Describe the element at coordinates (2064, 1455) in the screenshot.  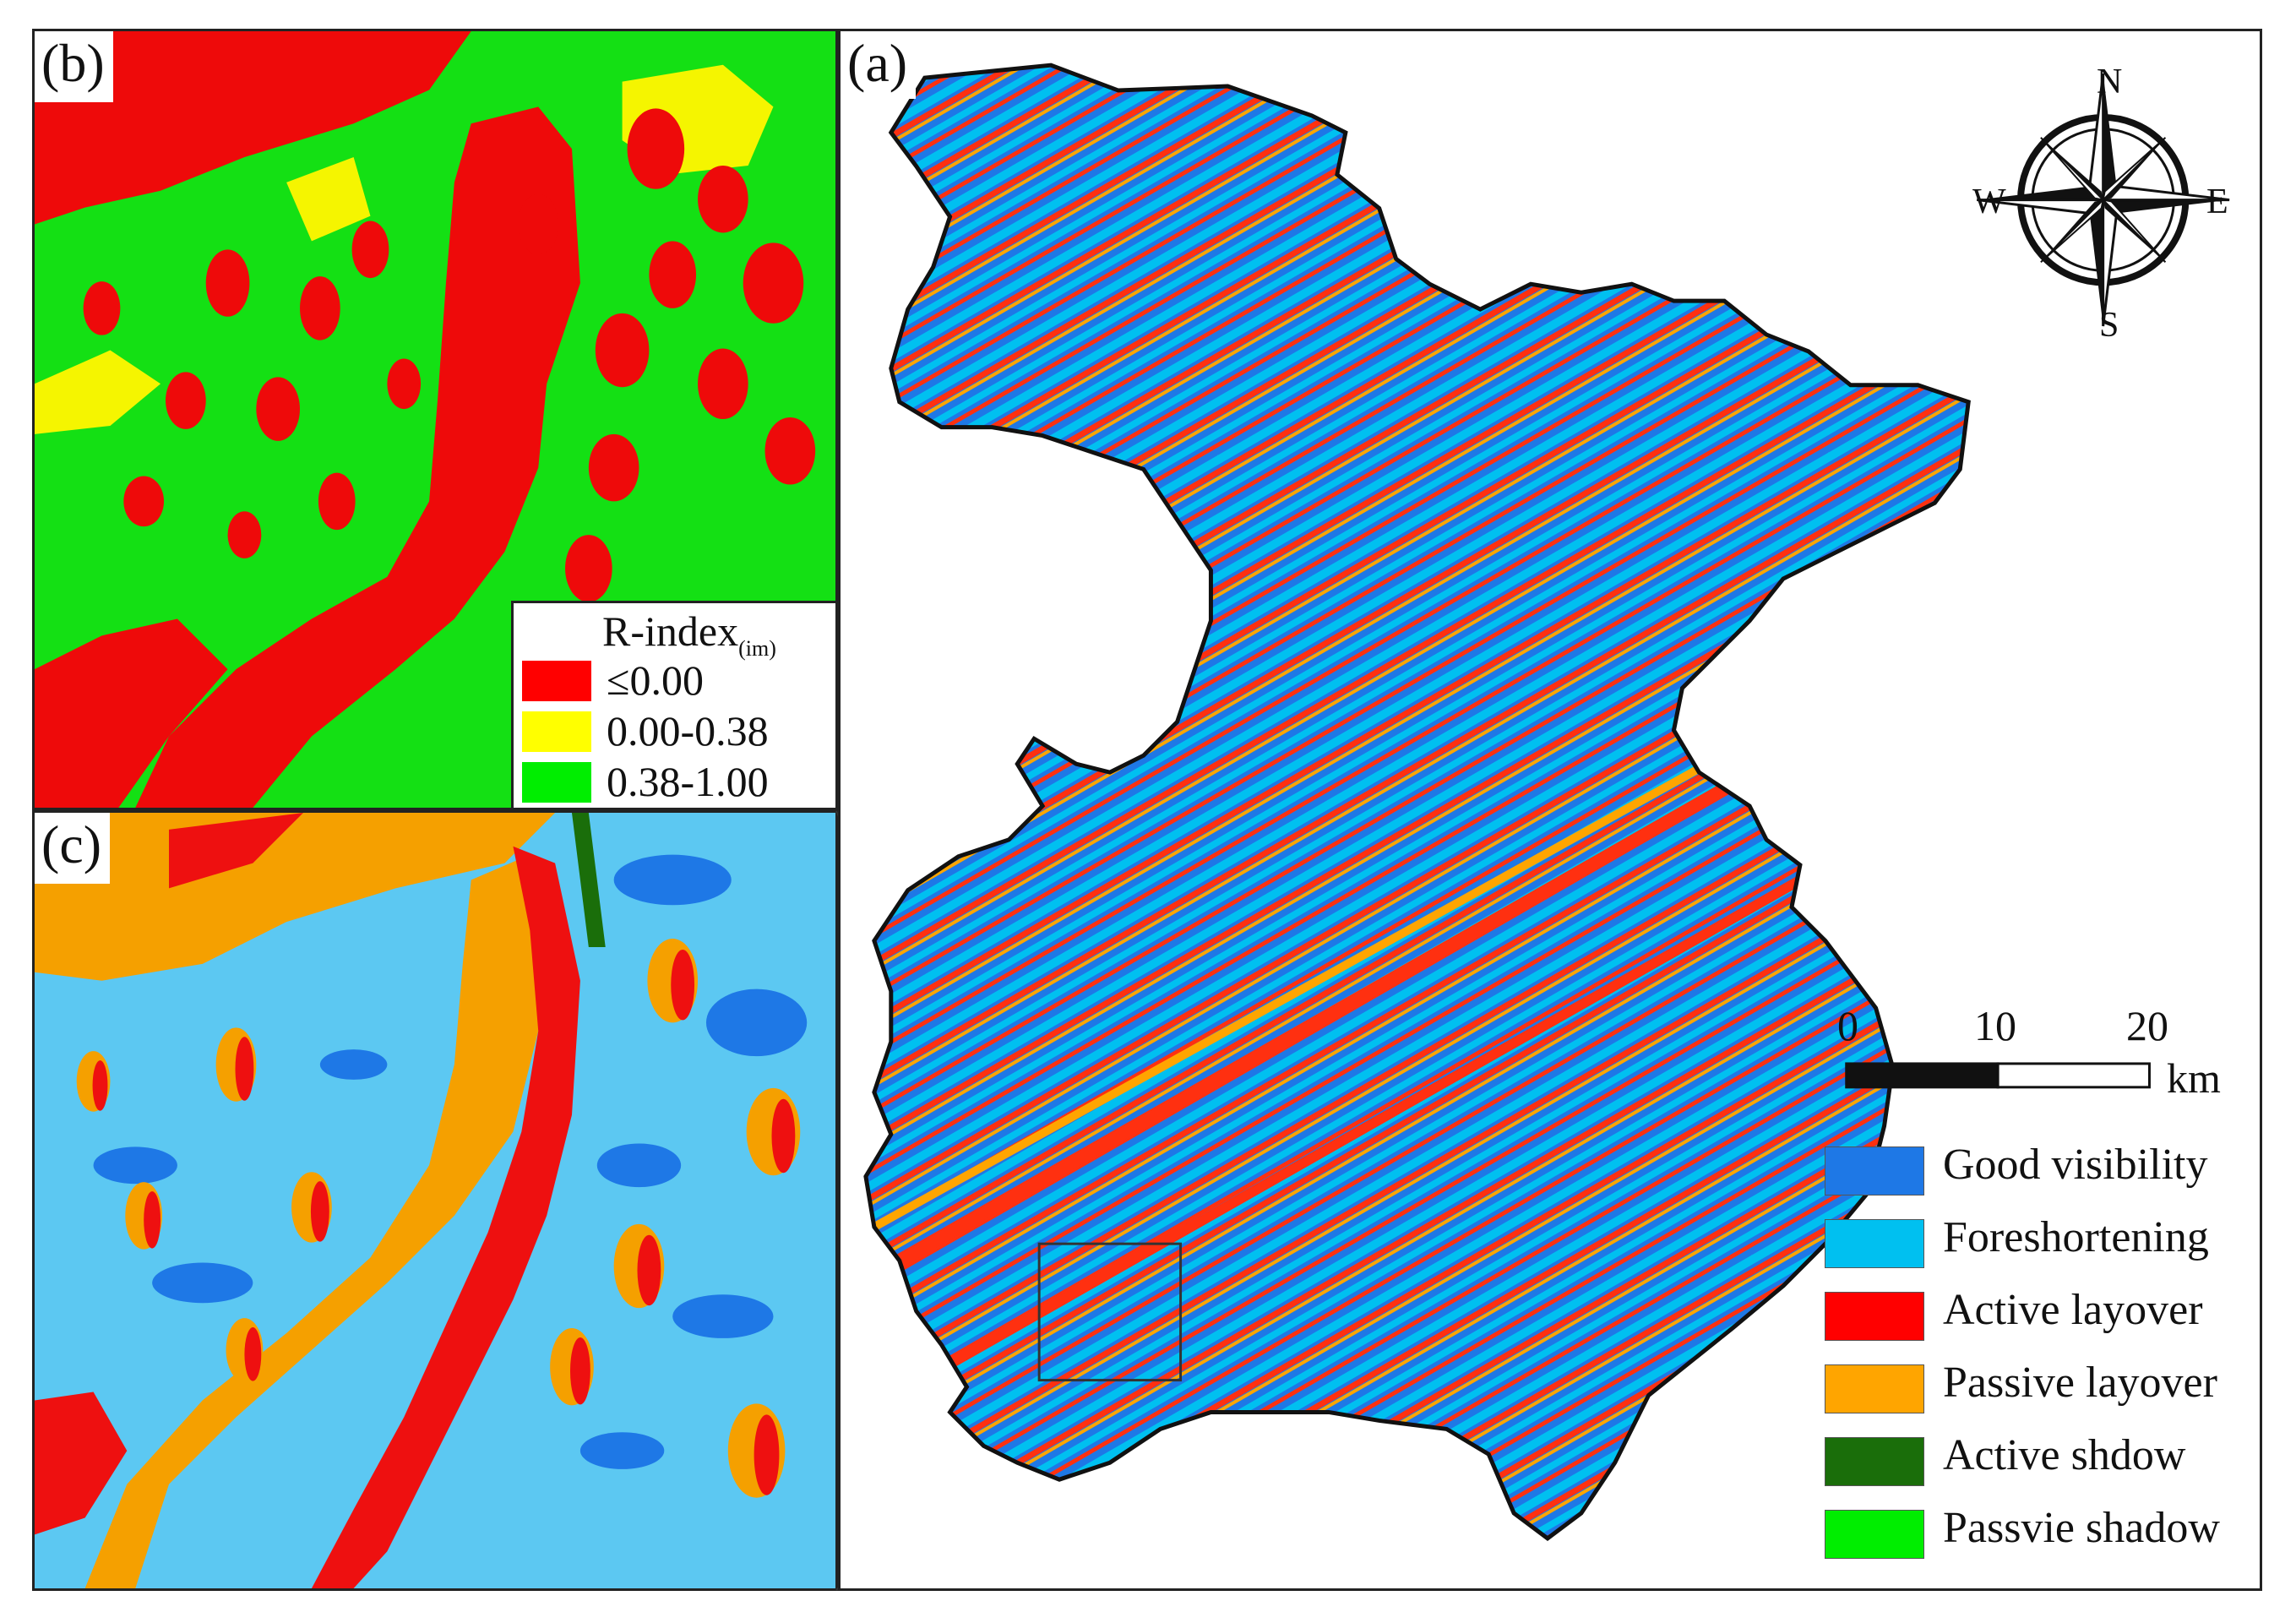
I see `class-legend-label: Active shdow` at that location.